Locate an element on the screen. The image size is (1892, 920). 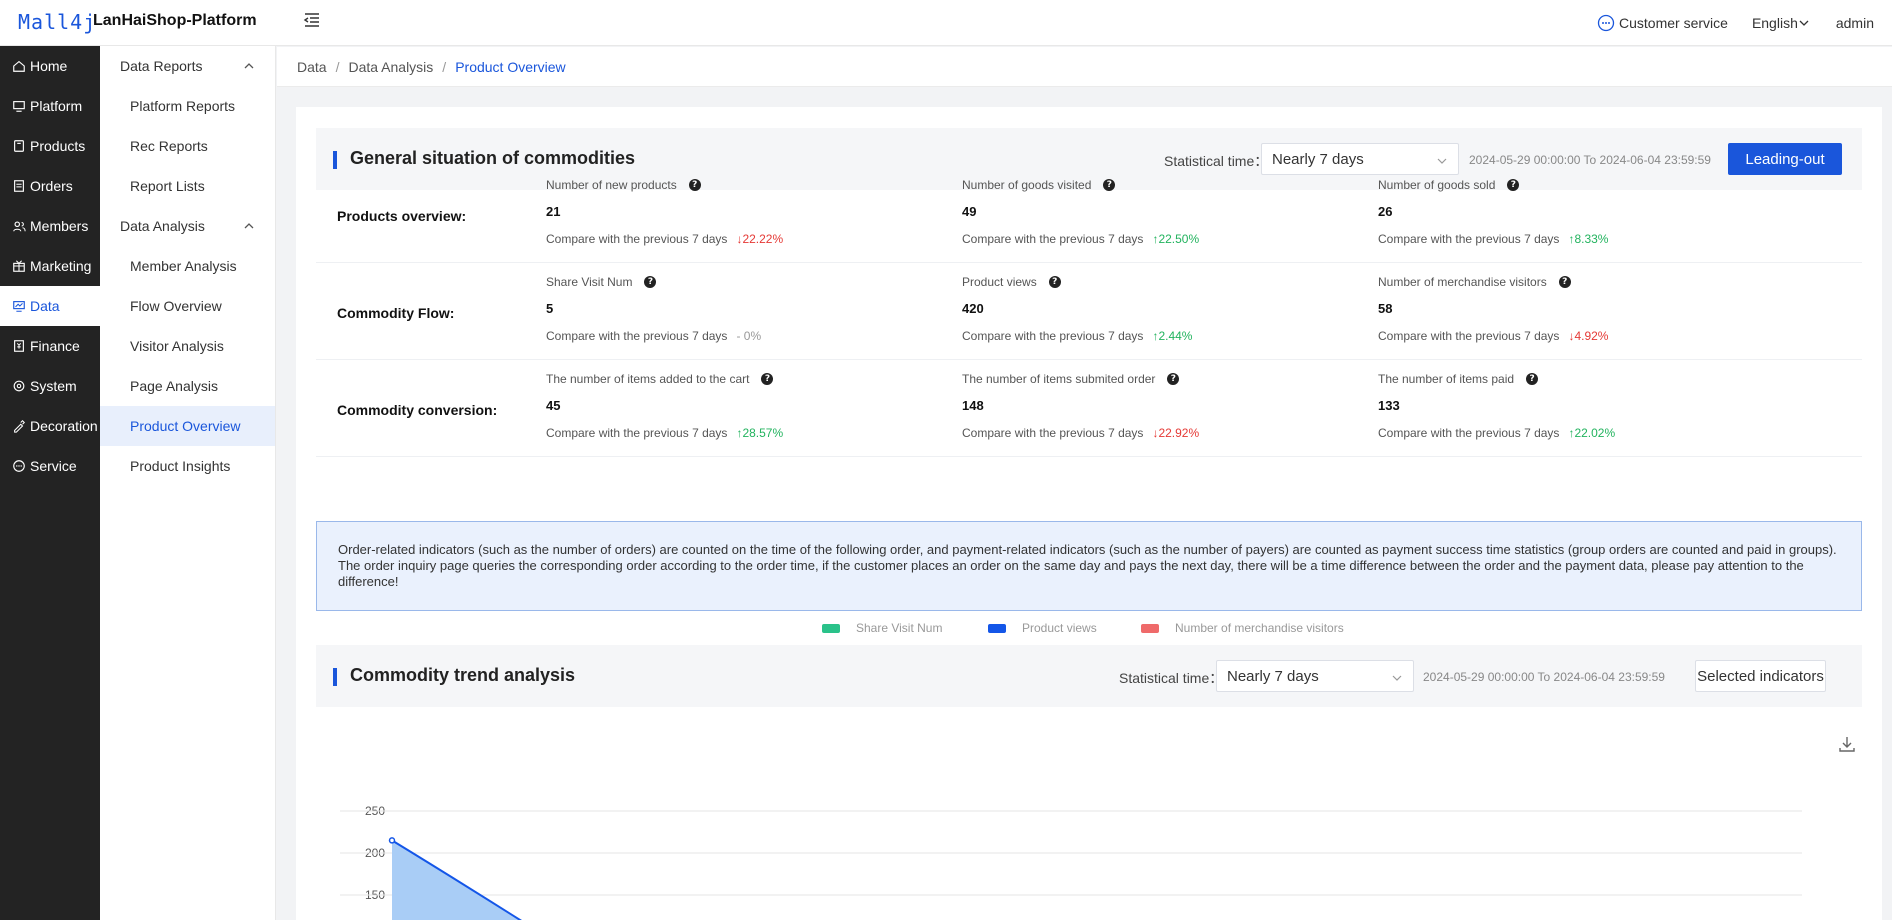
metric-title-wrap: Number of merchandise visitors? is located at coordinates (1474, 282).